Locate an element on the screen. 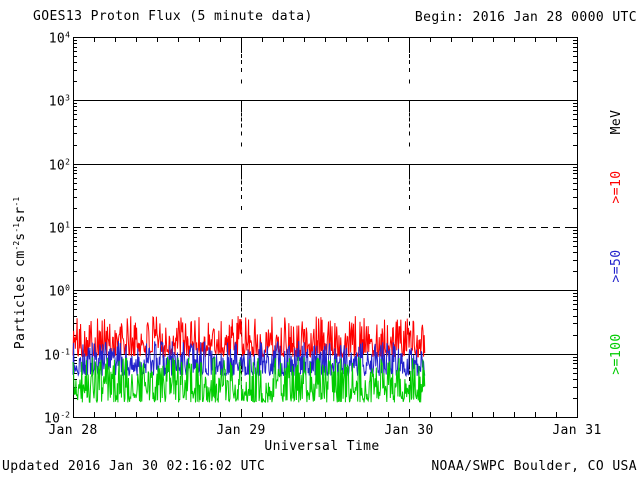 Image resolution: width=640 pixels, height=480 pixels. y-tick-label: 10⁻² is located at coordinates (56, 418).